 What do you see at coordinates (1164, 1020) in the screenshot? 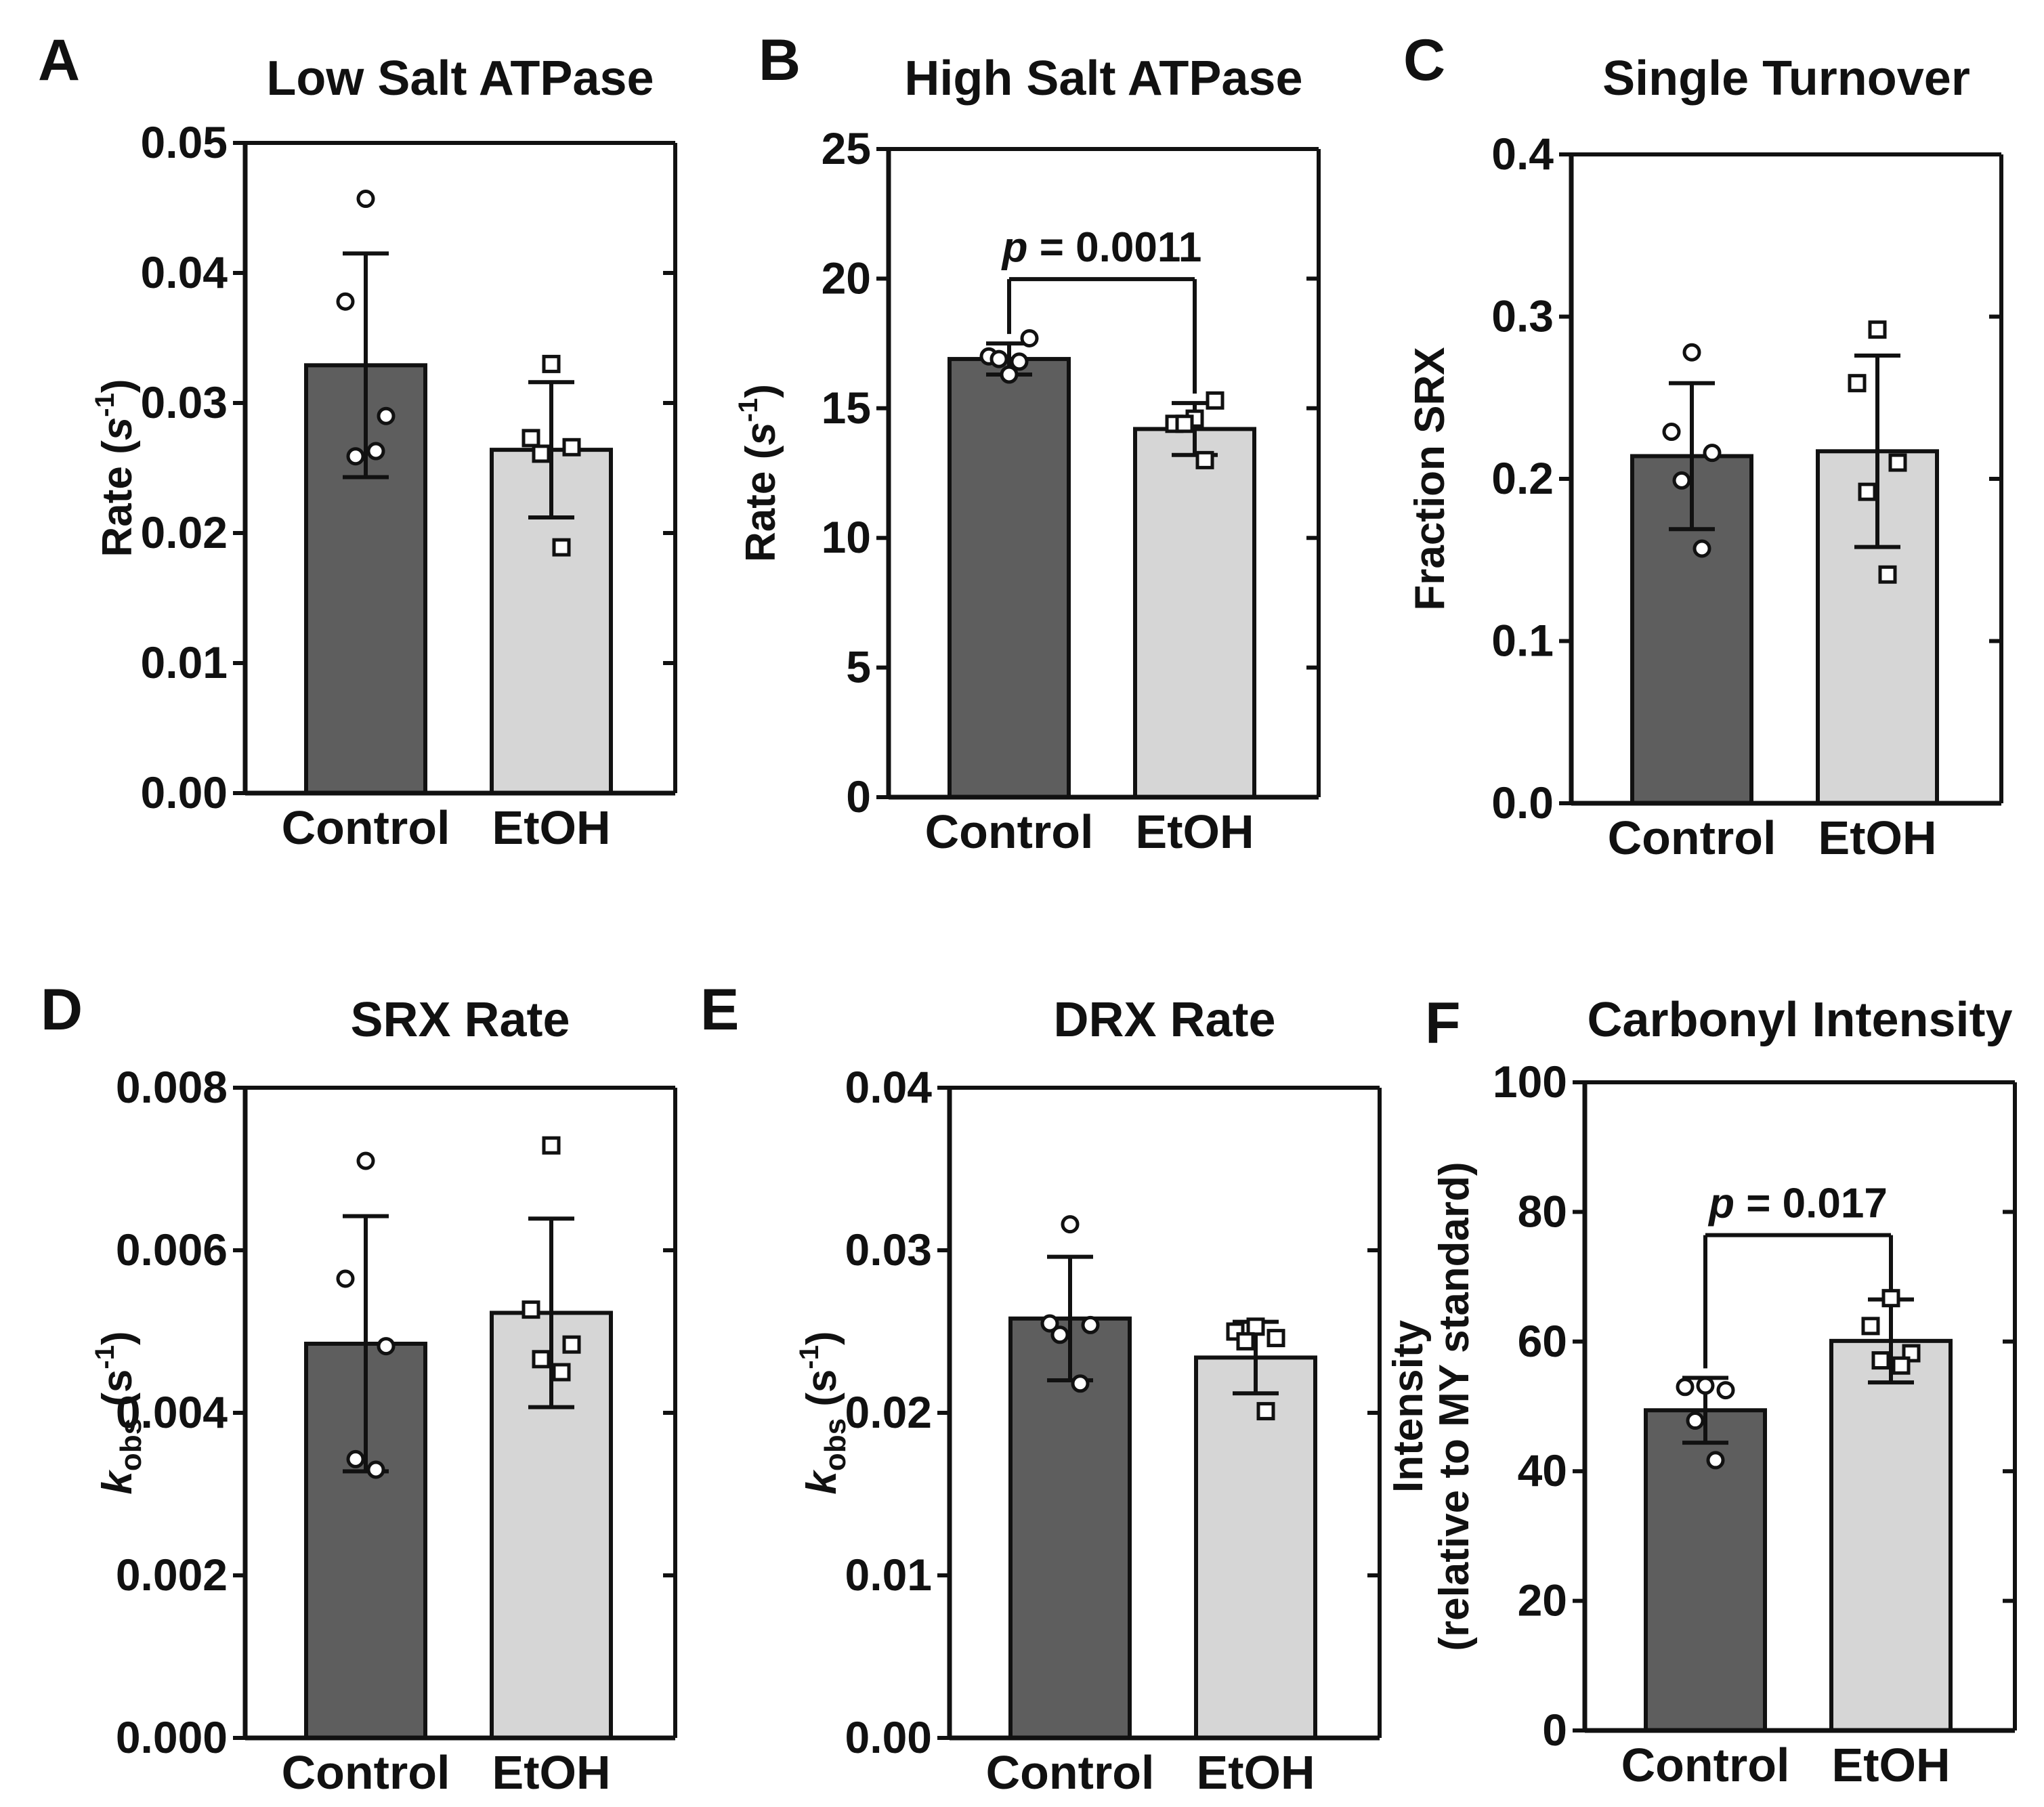
I see `panel-title: DRX Rate` at bounding box center [1164, 1020].